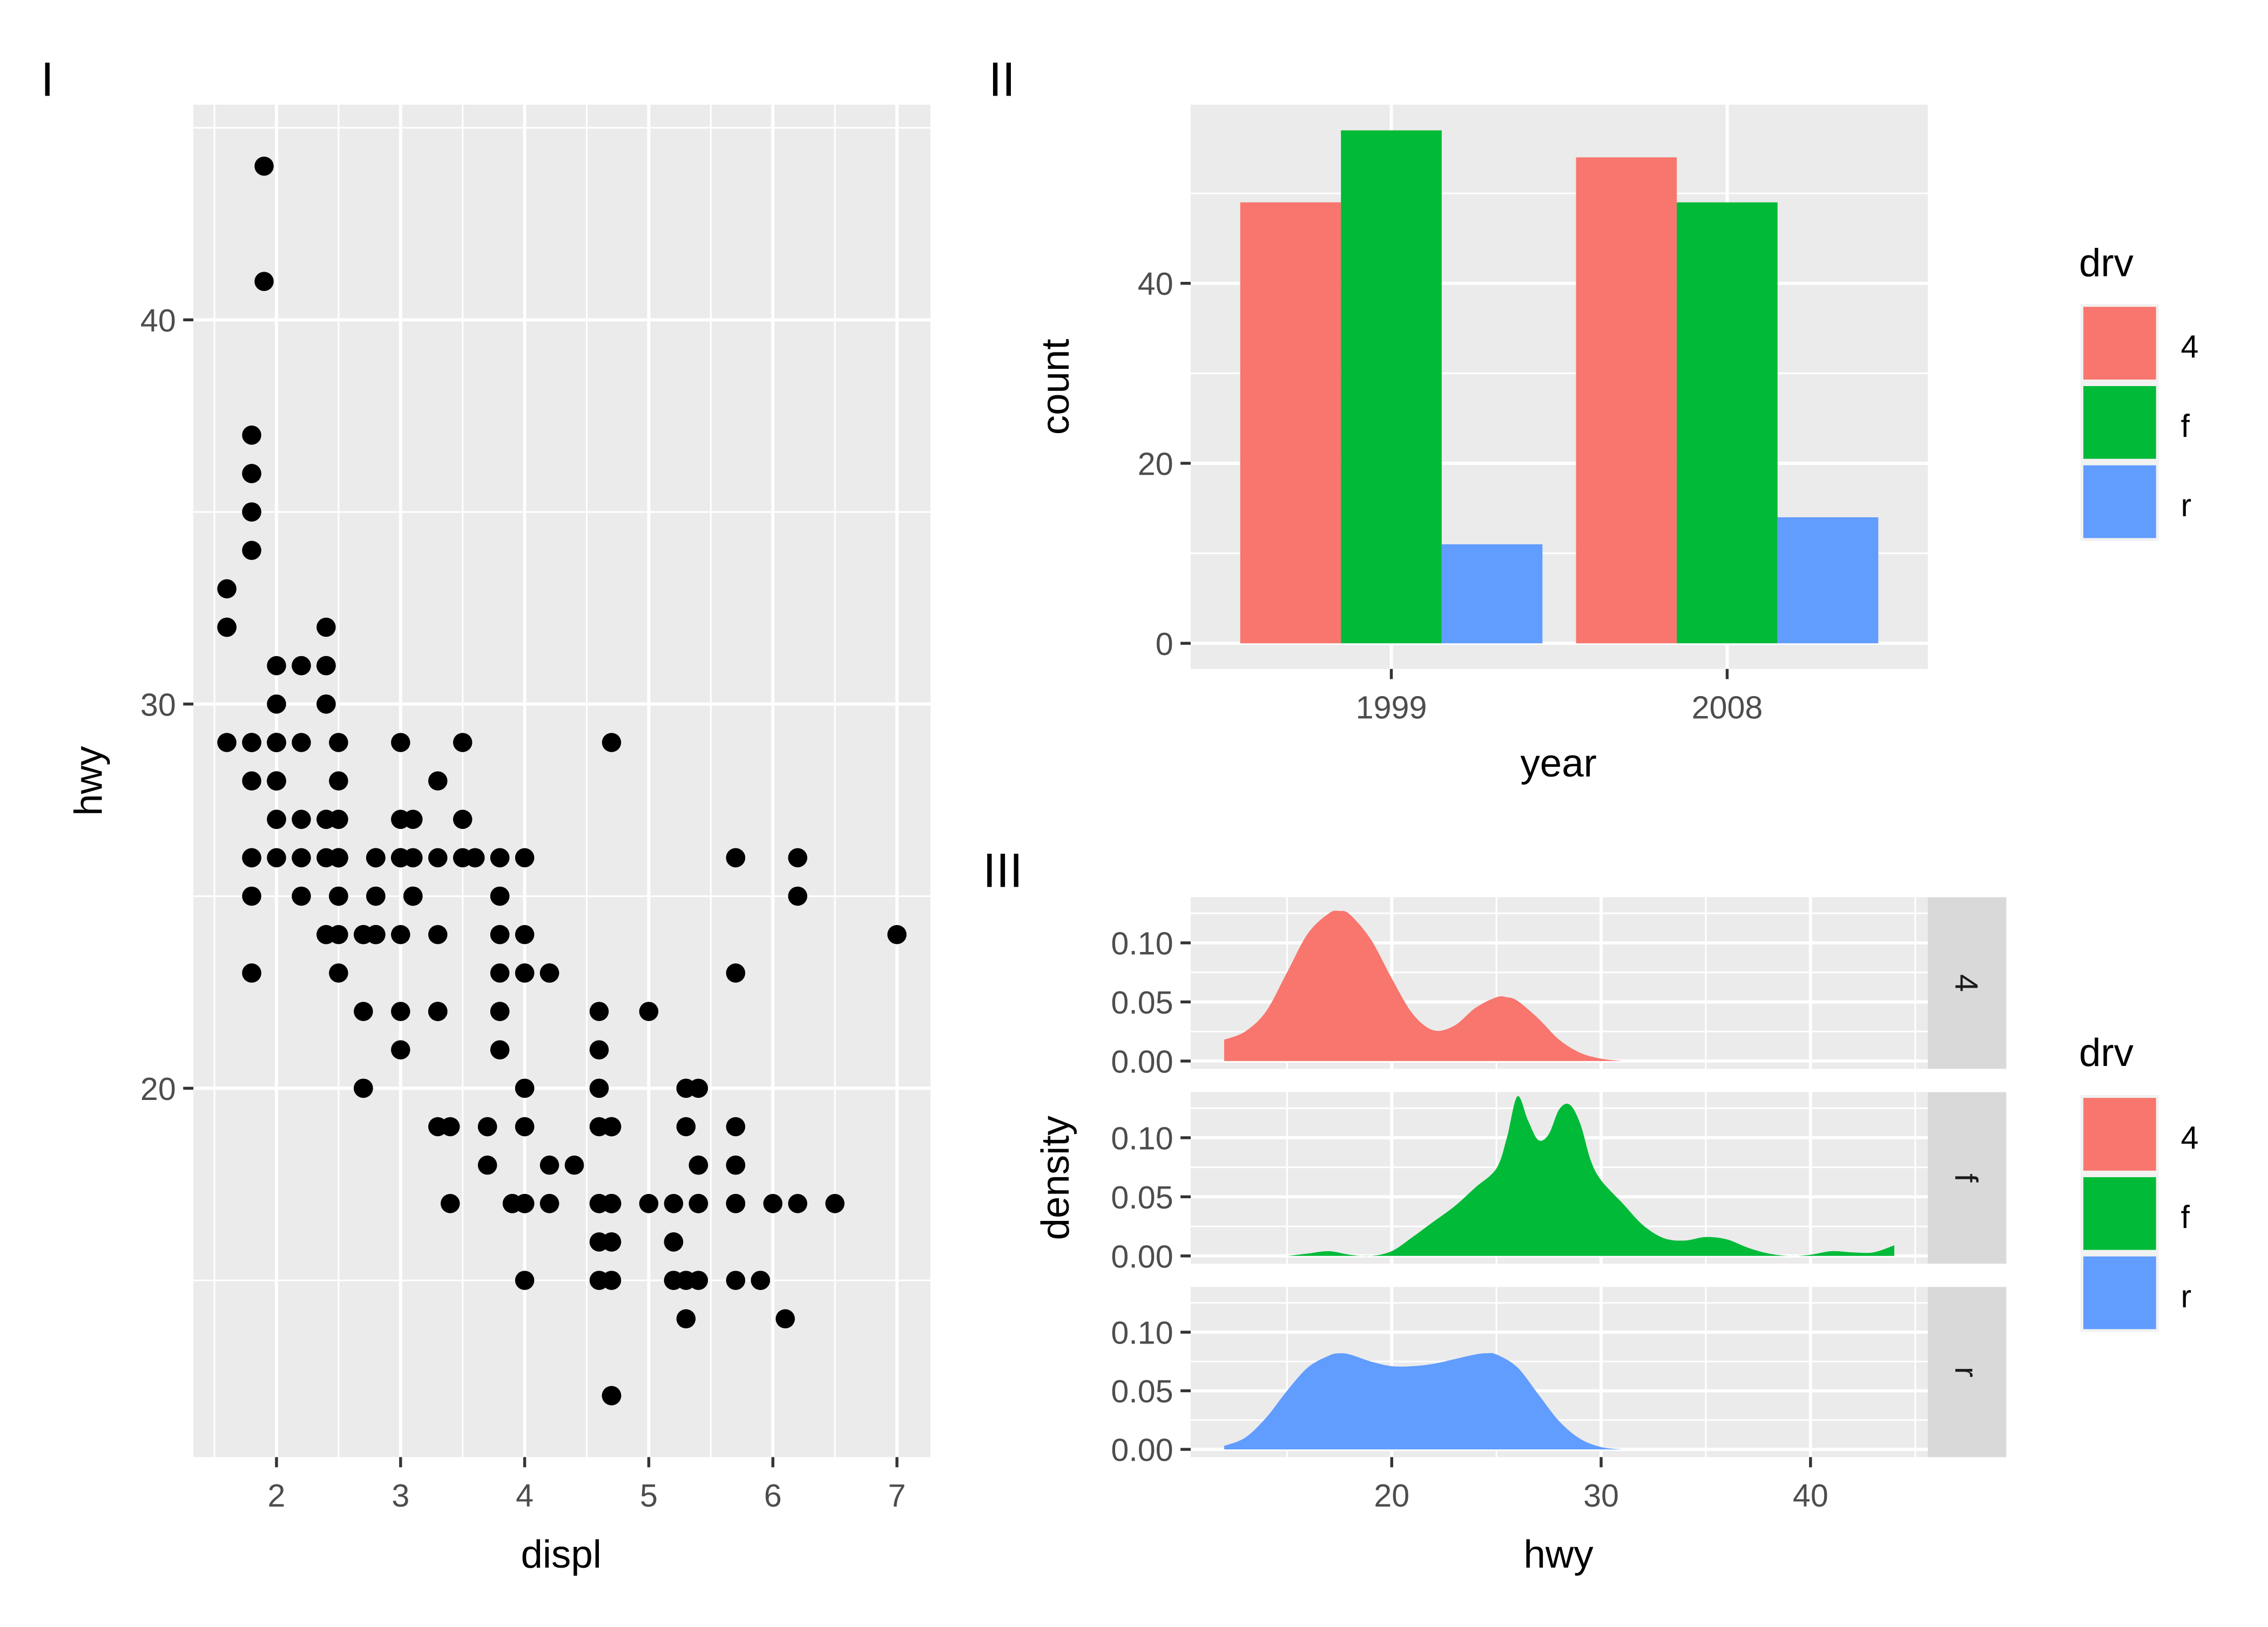 The width and height of the screenshot is (2268, 1627). Describe the element at coordinates (1967, 1178) in the screenshot. I see `facet-strip-f` at that location.